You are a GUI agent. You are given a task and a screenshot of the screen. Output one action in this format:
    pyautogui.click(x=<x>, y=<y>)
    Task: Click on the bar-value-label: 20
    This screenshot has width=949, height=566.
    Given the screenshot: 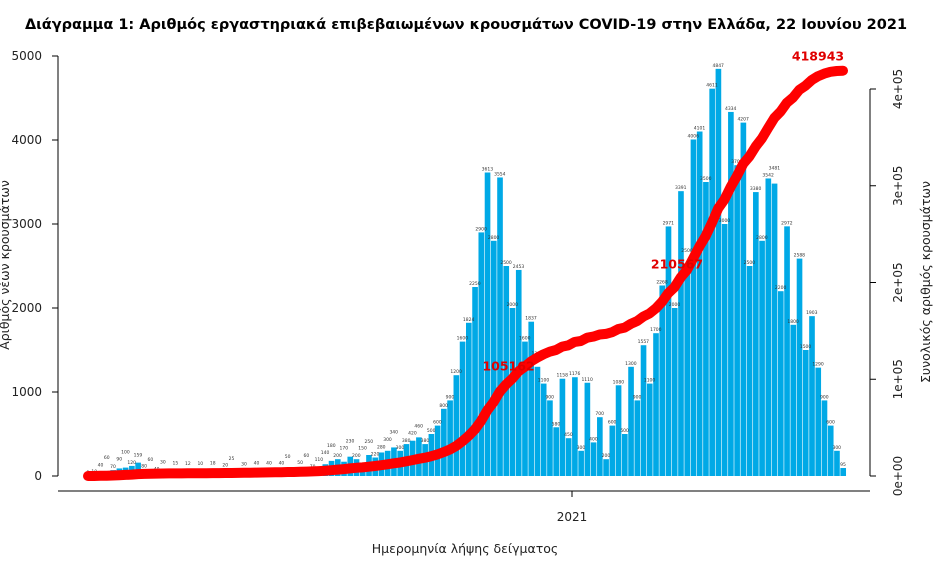 What is the action you would take?
    pyautogui.click(x=225, y=465)
    